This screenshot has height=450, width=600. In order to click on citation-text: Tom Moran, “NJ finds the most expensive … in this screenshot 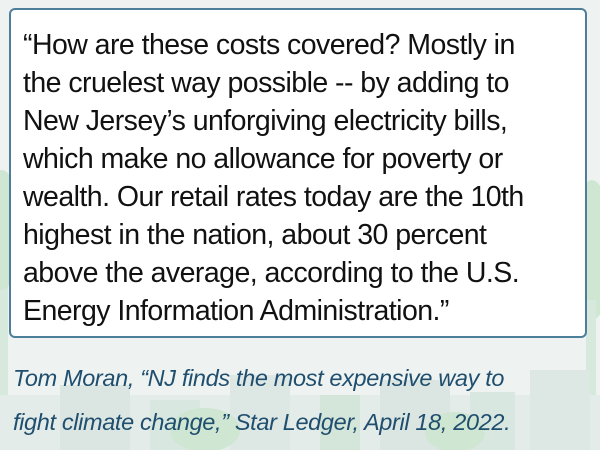, I will do `click(262, 400)`.